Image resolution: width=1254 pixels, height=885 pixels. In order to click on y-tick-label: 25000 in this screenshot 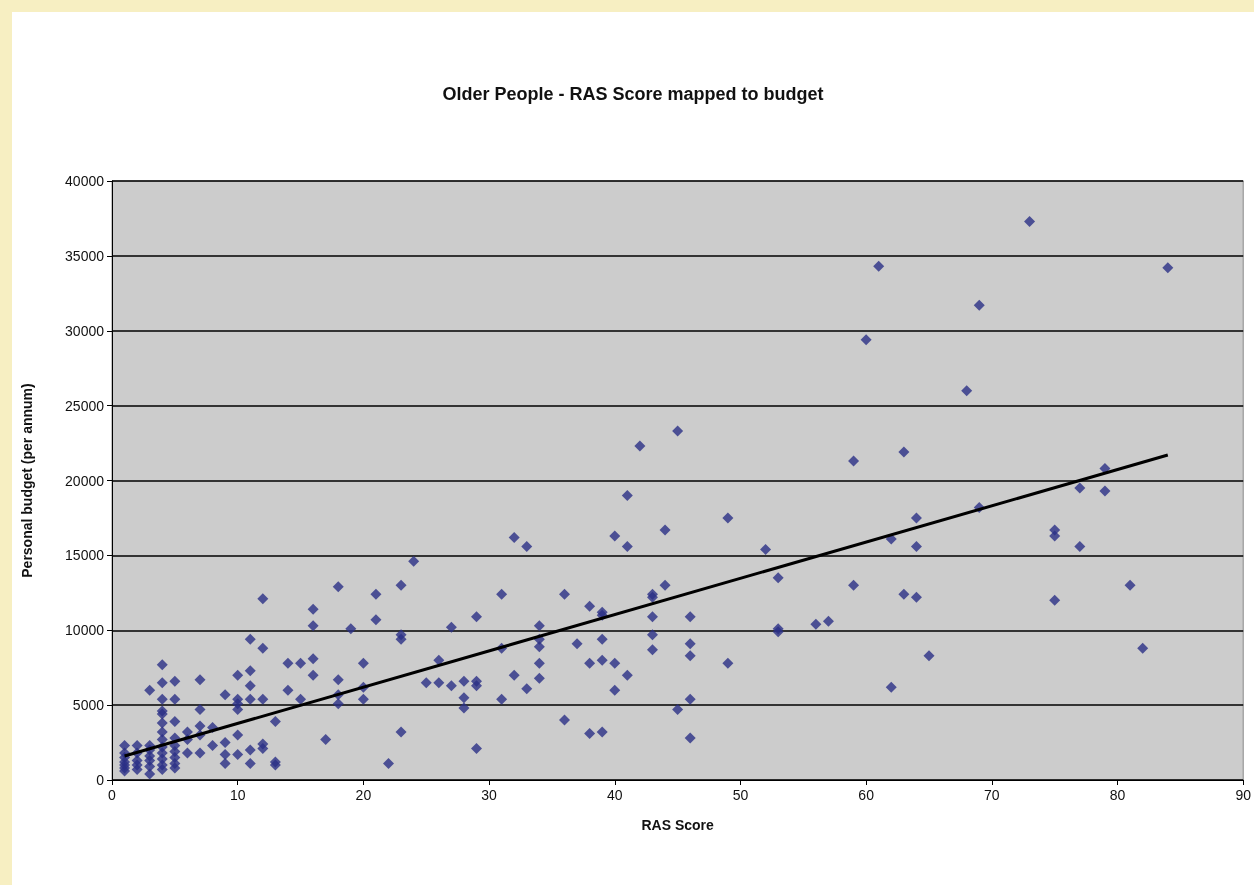, I will do `click(85, 405)`.